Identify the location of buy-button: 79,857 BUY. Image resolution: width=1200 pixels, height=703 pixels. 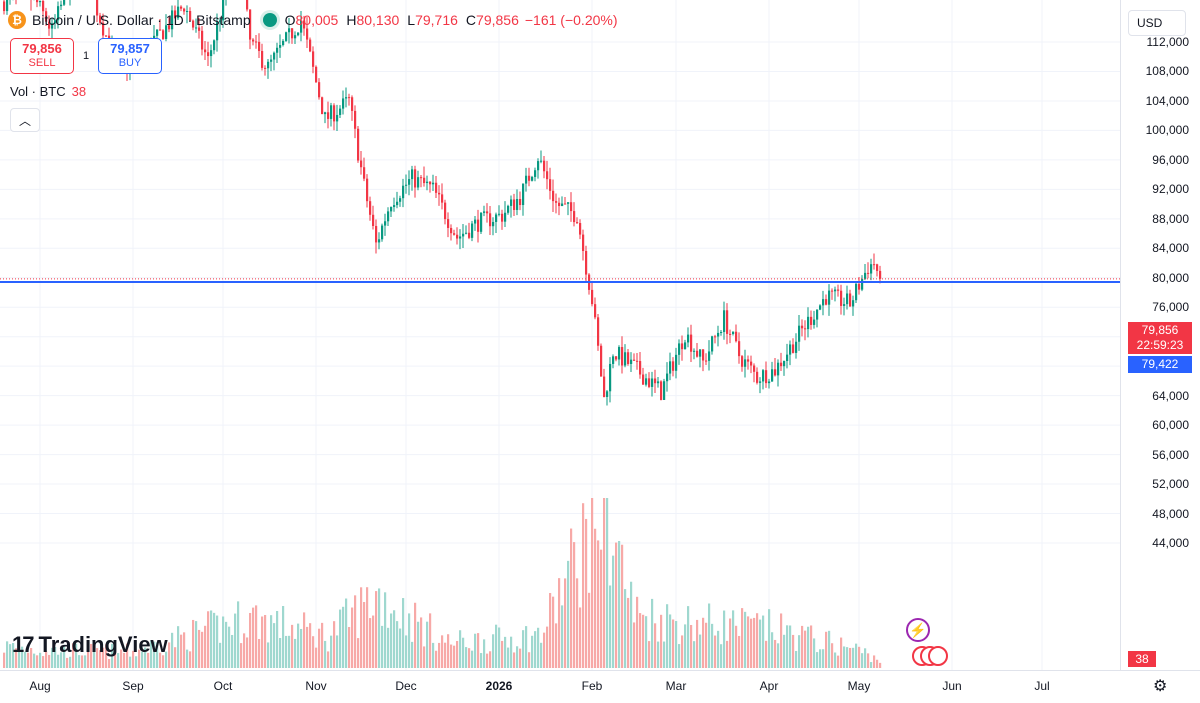
(130, 56).